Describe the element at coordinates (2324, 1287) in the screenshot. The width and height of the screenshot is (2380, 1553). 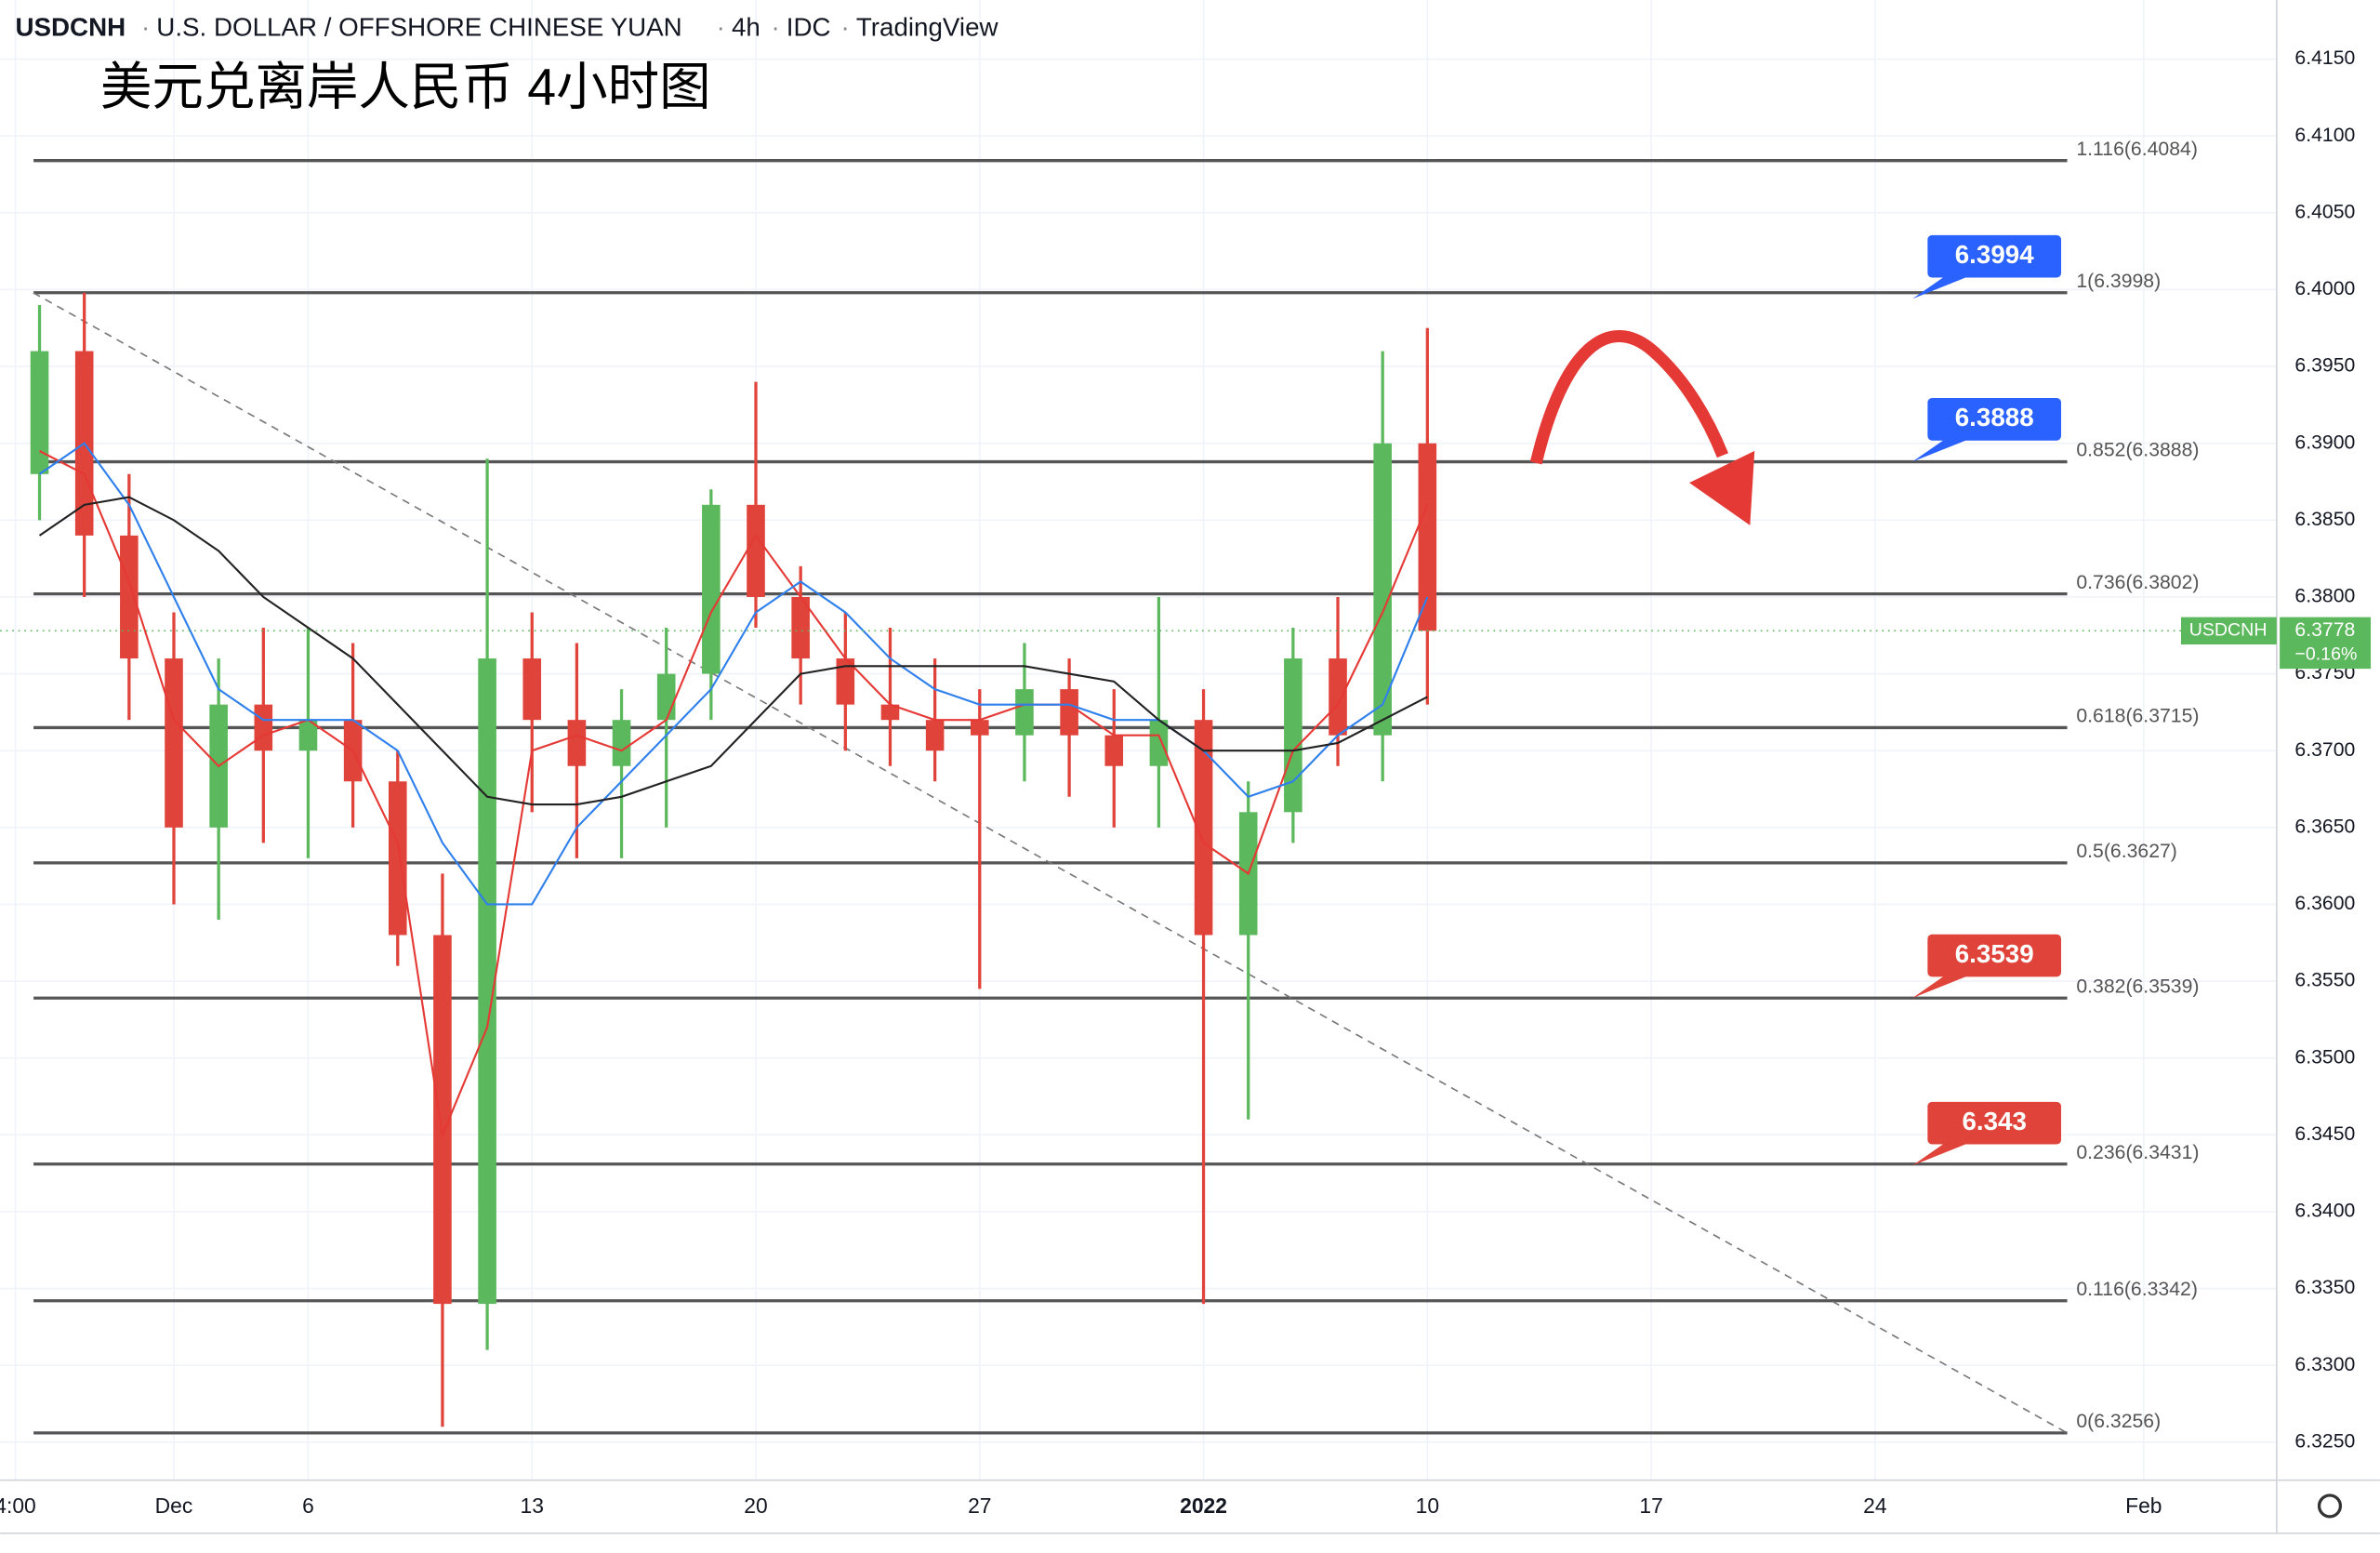
I see `y-tick-label: 6.3350` at that location.